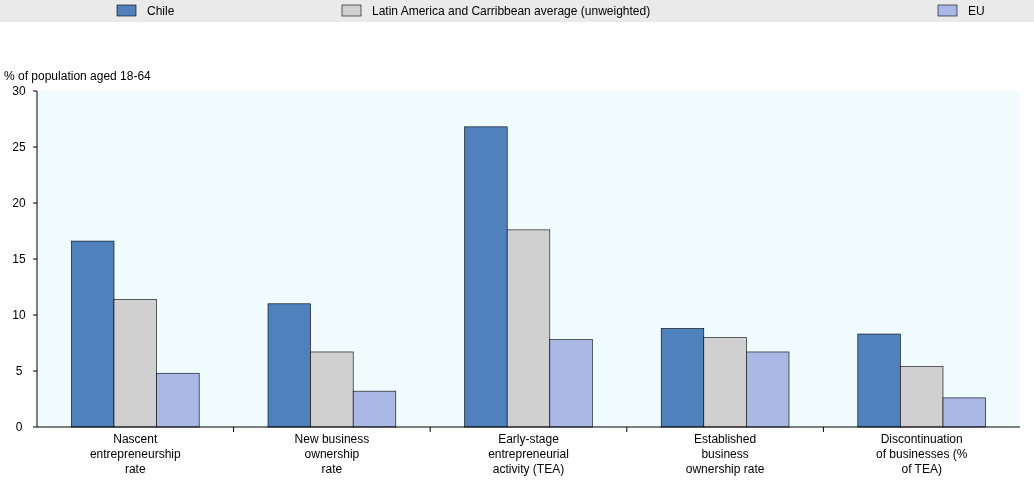  Describe the element at coordinates (19, 203) in the screenshot. I see `y-tick-label: 20` at that location.